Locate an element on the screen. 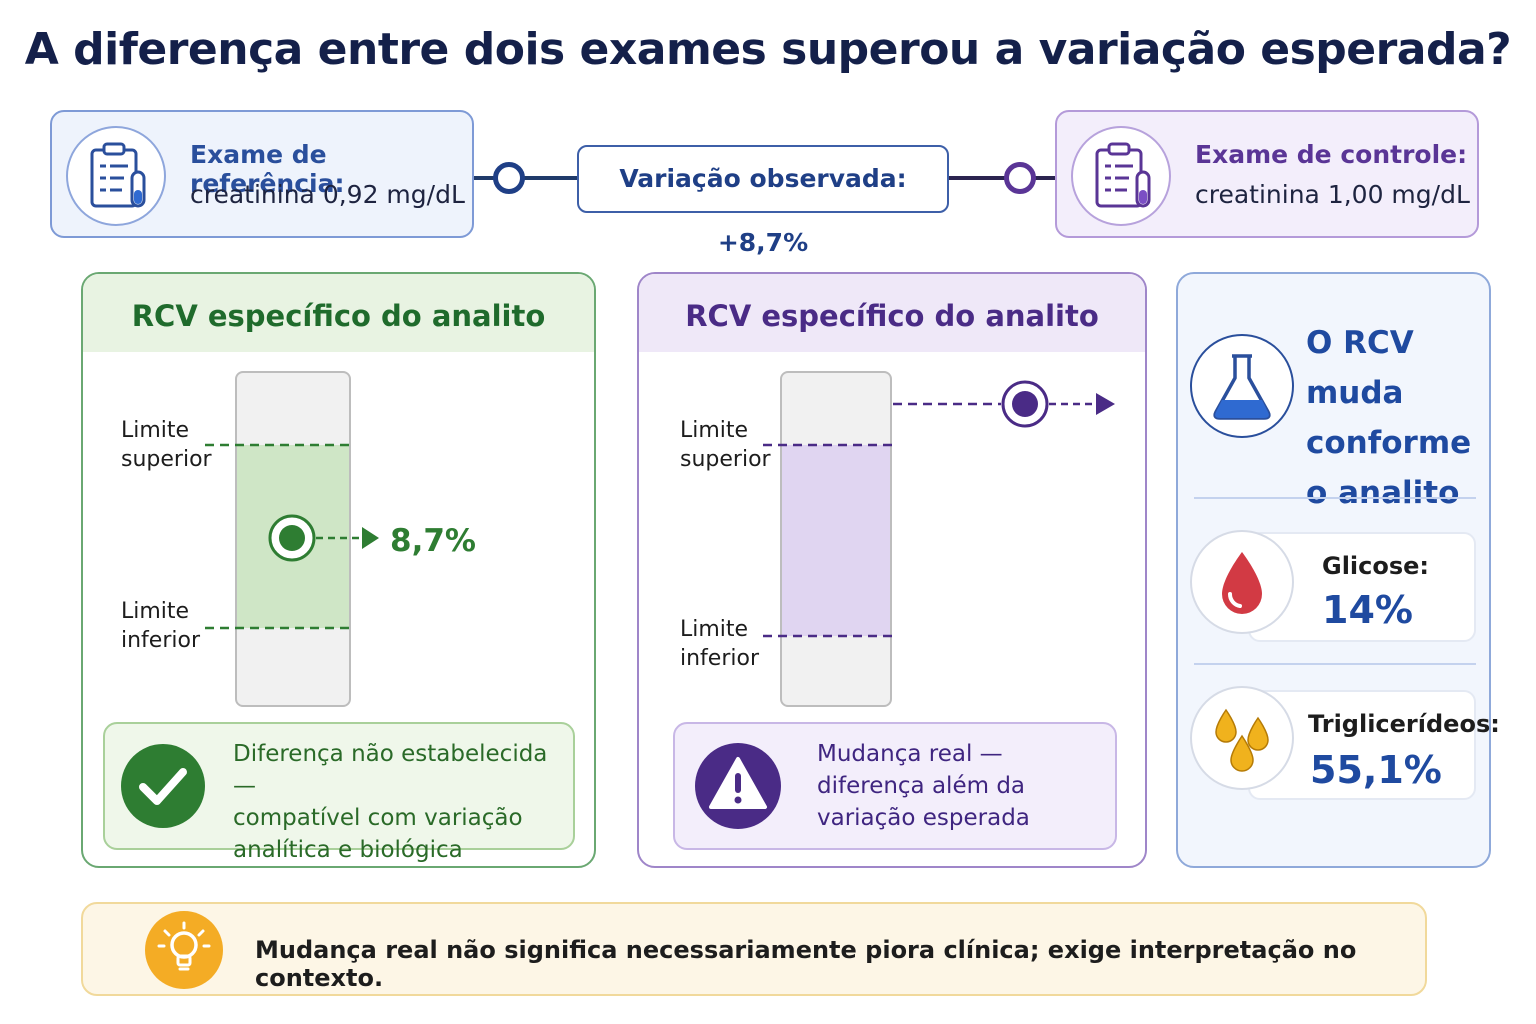  control-exam-value: creatinina 1,00 mg/dL is located at coordinates (1332, 194).